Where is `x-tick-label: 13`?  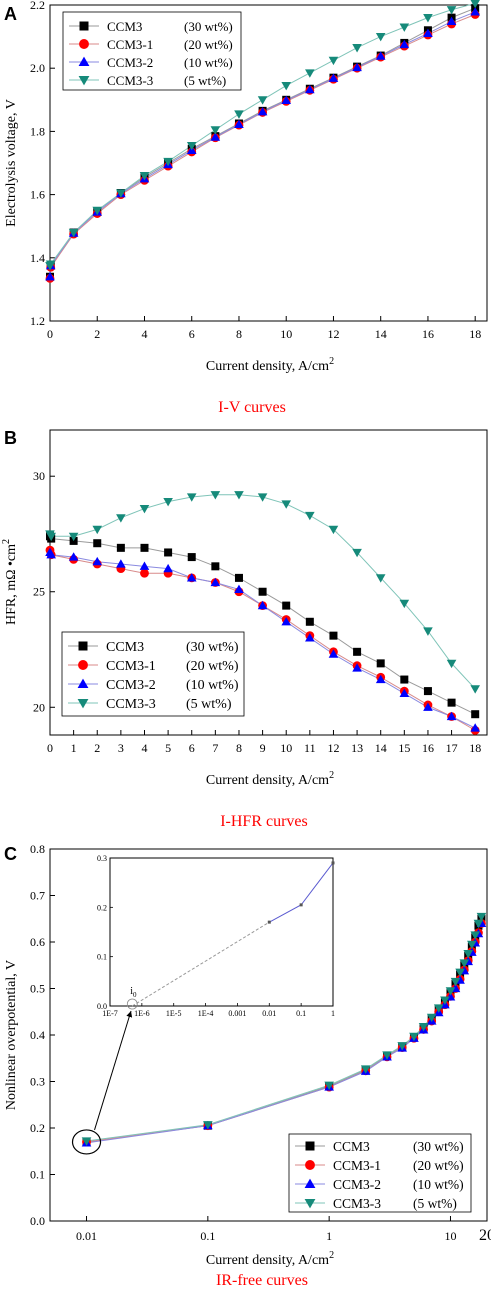 x-tick-label: 13 is located at coordinates (357, 748).